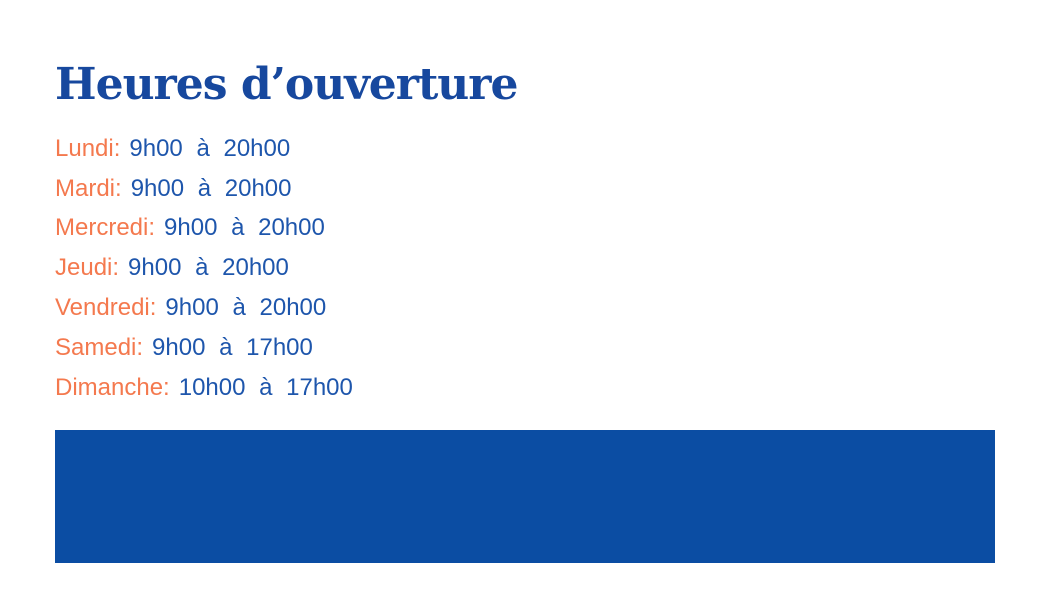 The height and width of the screenshot is (600, 1050). I want to click on hours-row-thursday: Jeudi: 9h00 à 20h00, so click(525, 268).